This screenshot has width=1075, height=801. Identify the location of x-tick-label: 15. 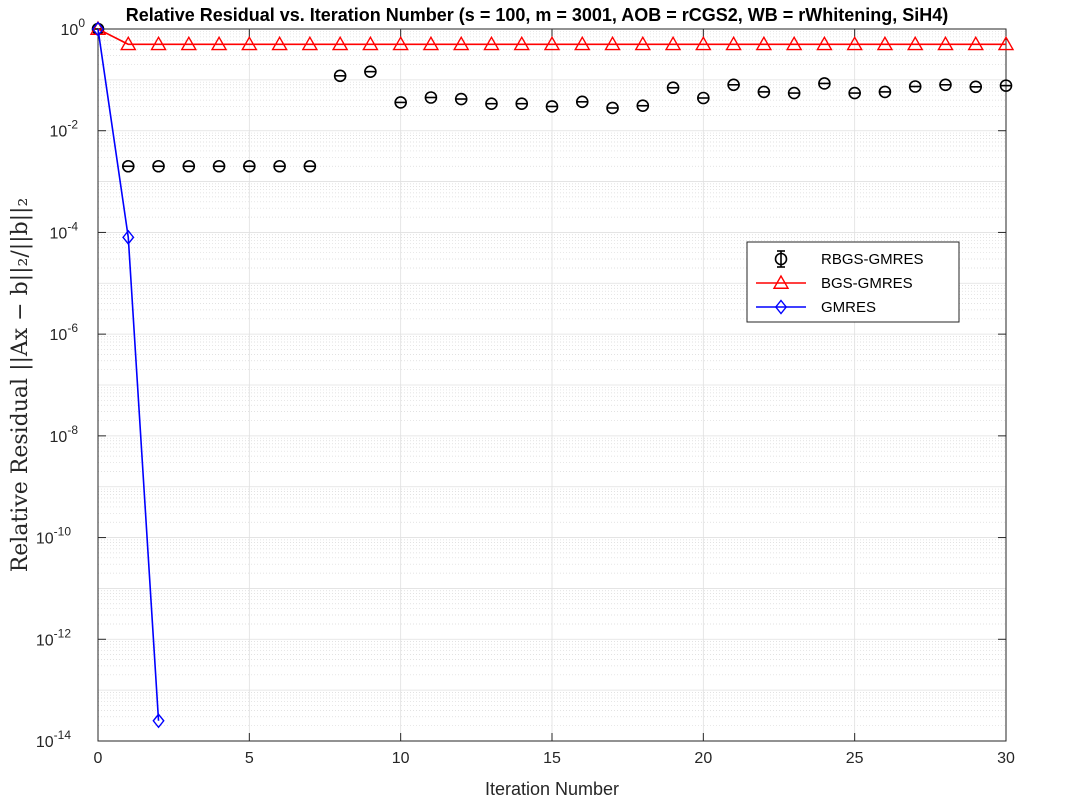
(552, 758).